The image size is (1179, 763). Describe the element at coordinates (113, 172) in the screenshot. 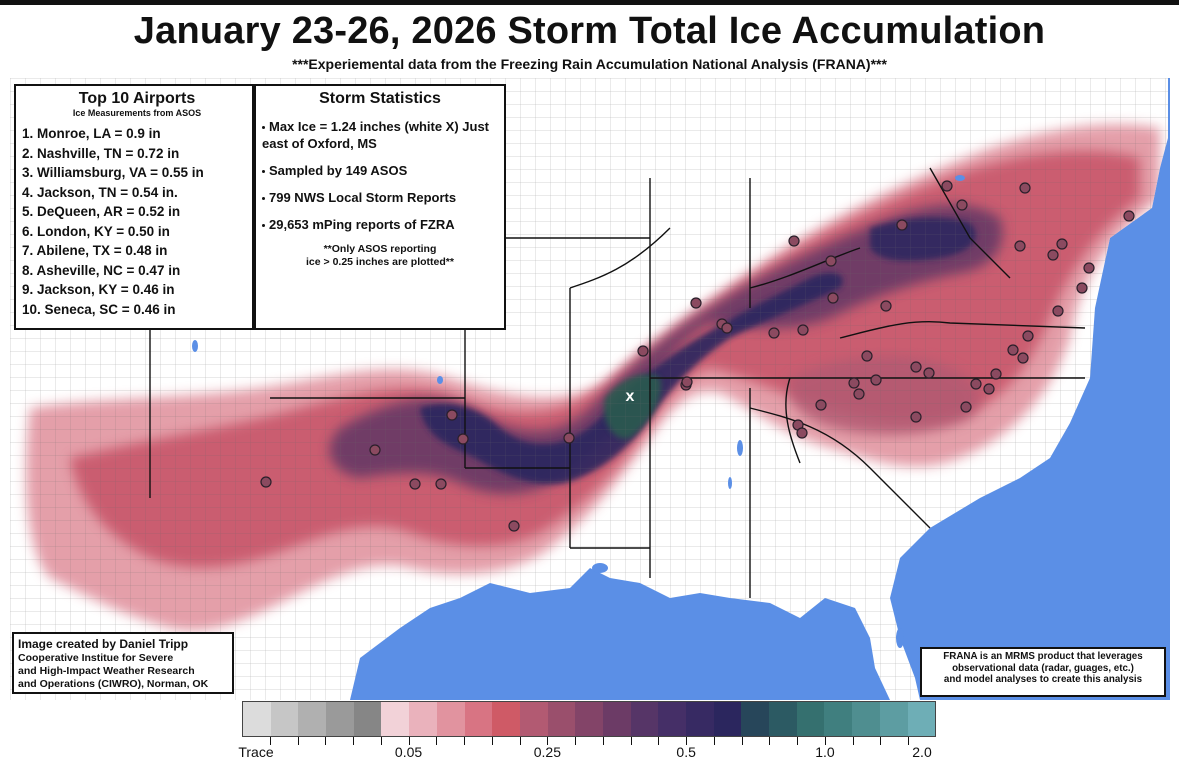

I see `airport-item: 3. Williamsburg, VA = 0.55 in` at that location.